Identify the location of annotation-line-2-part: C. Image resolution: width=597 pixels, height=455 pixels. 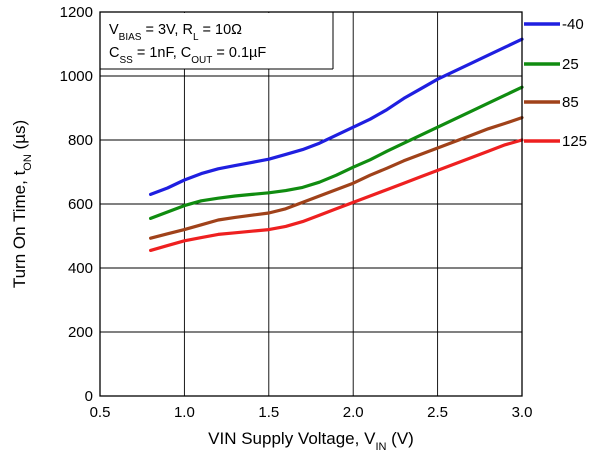
(114, 53).